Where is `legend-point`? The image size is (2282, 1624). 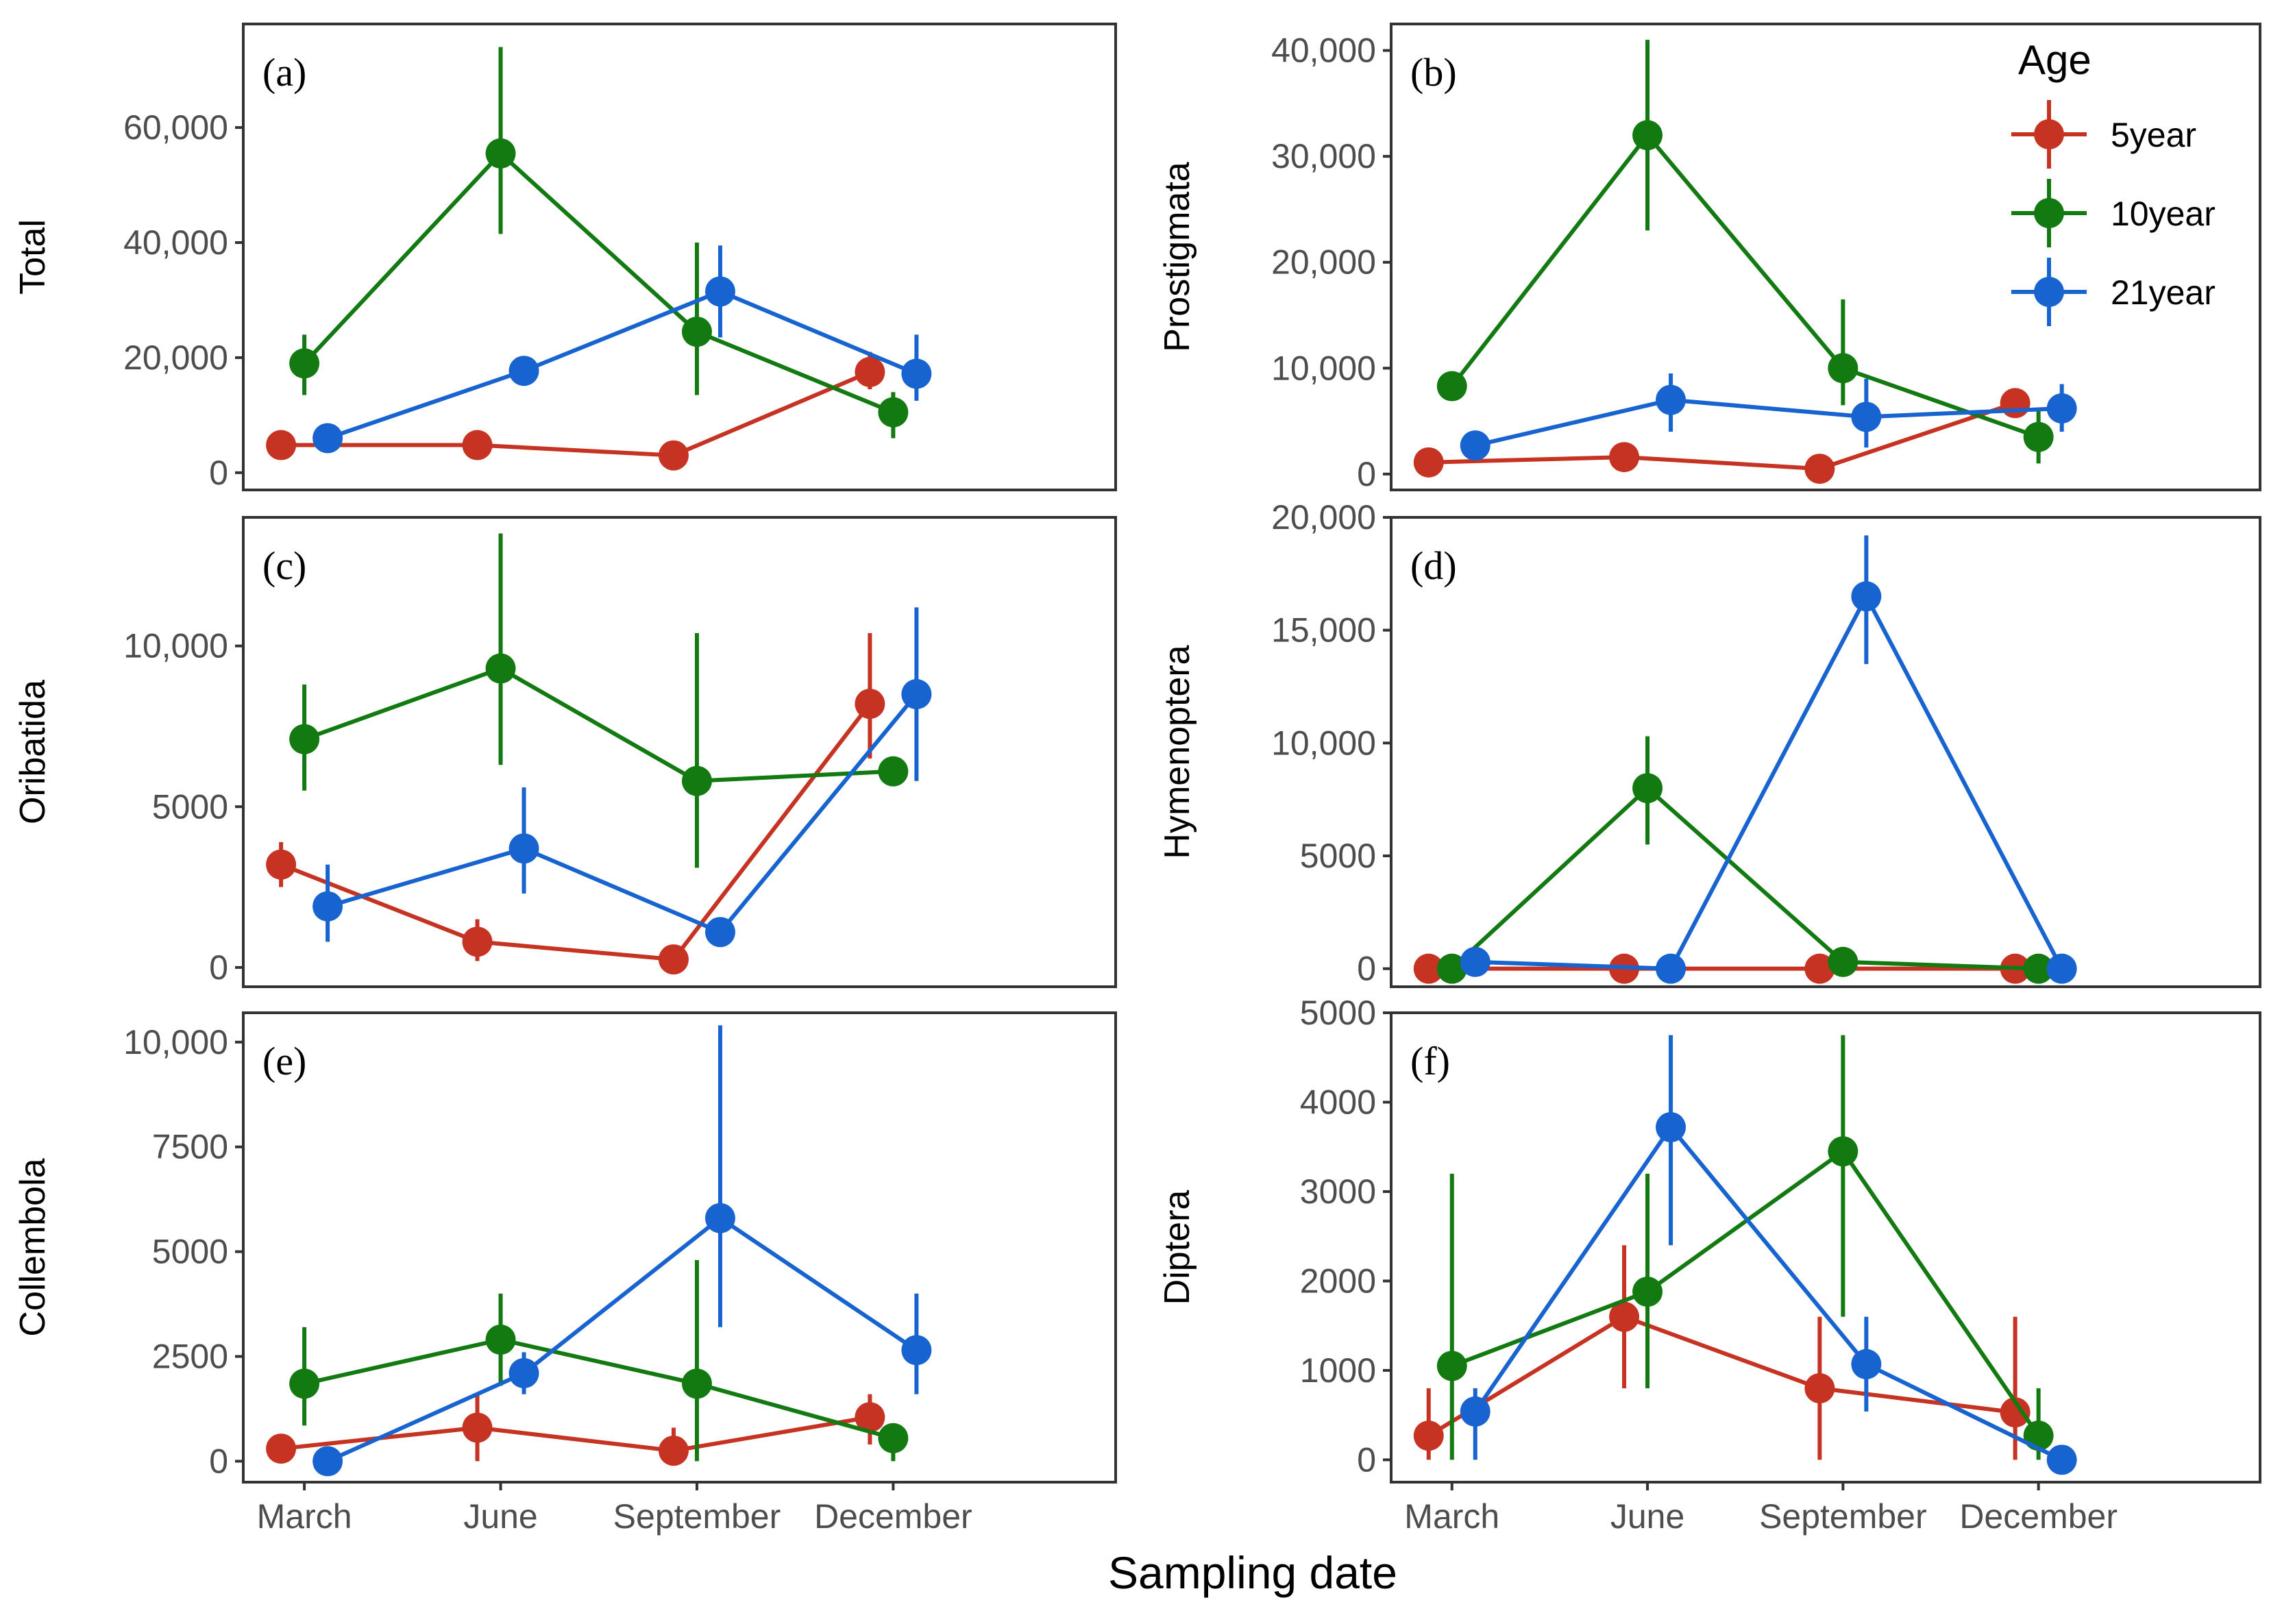 legend-point is located at coordinates (2049, 134).